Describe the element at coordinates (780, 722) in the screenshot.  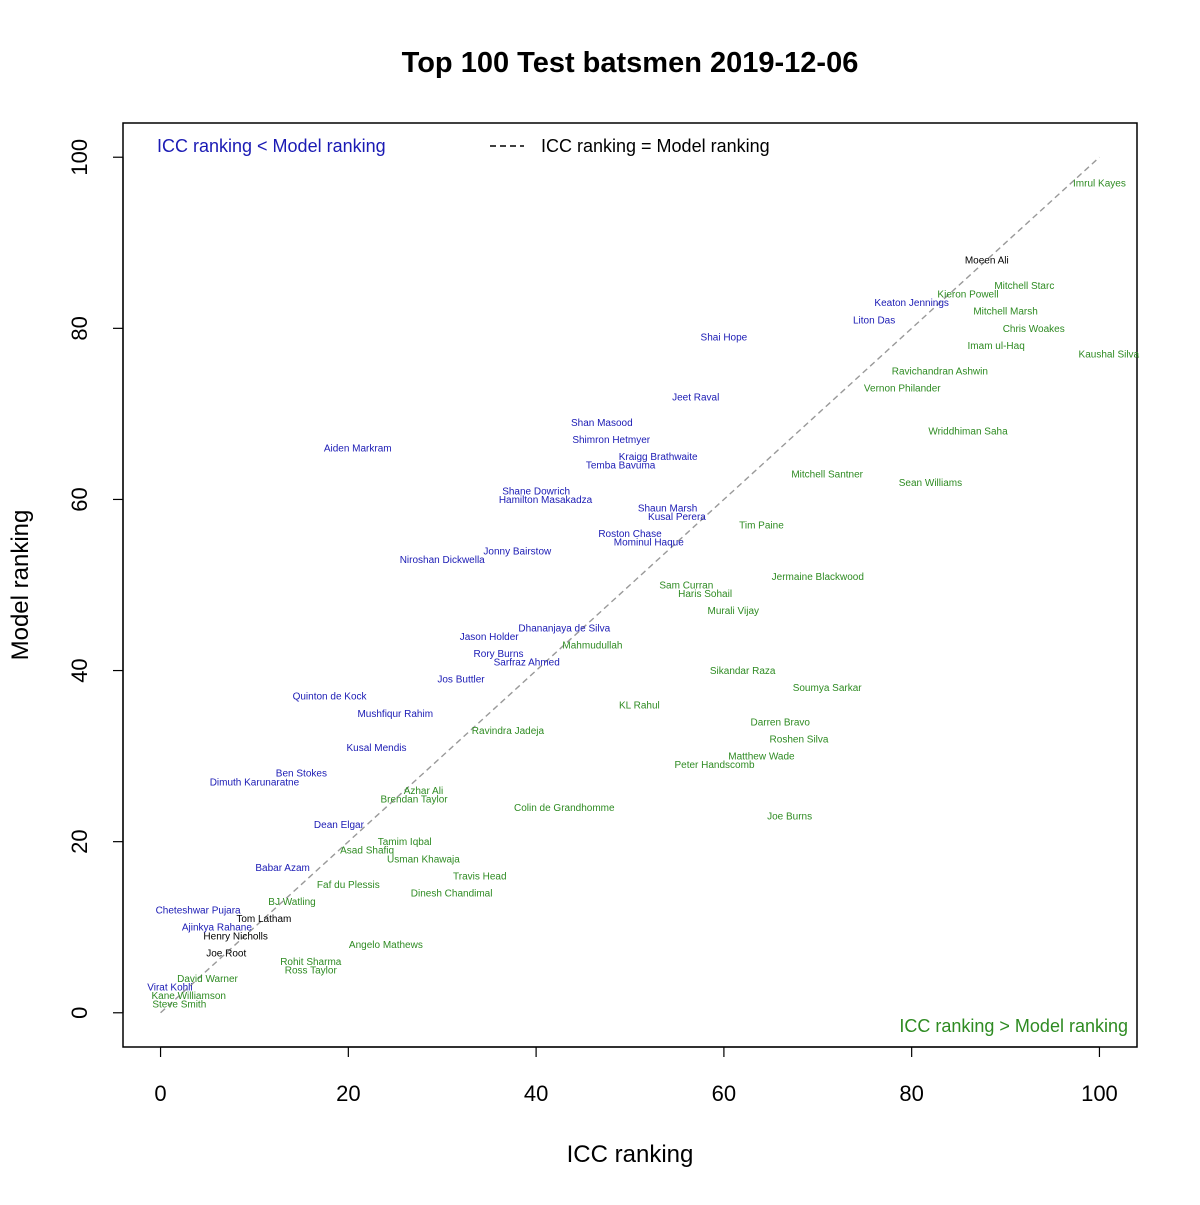
I see `point-label: Darren Bravo` at that location.